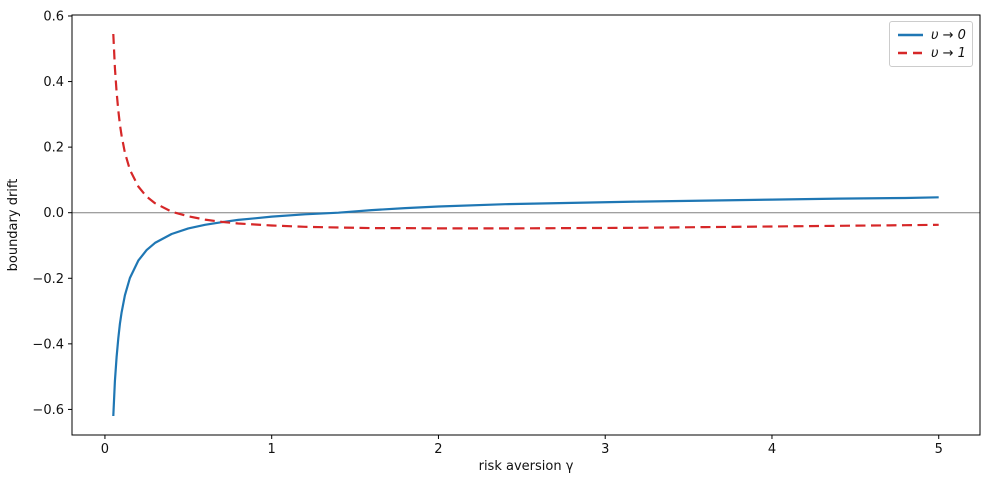  What do you see at coordinates (53, 148) in the screenshot?
I see `y-tick-label: 0.2` at bounding box center [53, 148].